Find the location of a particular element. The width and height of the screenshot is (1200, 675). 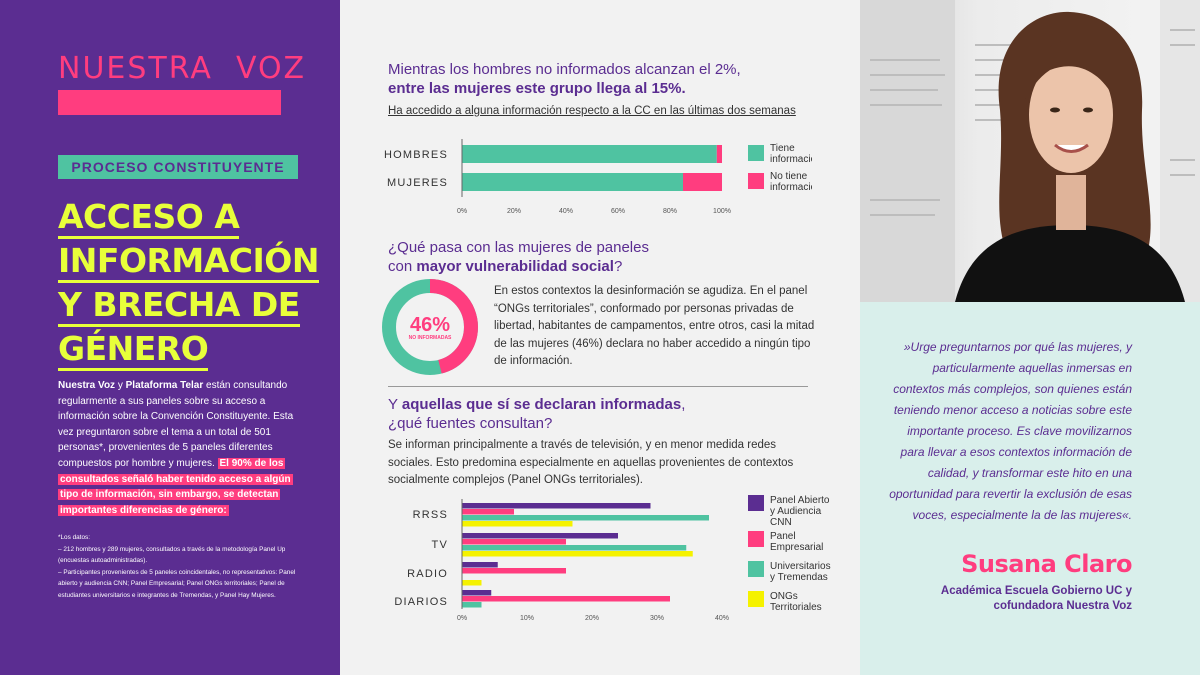

note-line: *Los datos: is located at coordinates (74, 537).